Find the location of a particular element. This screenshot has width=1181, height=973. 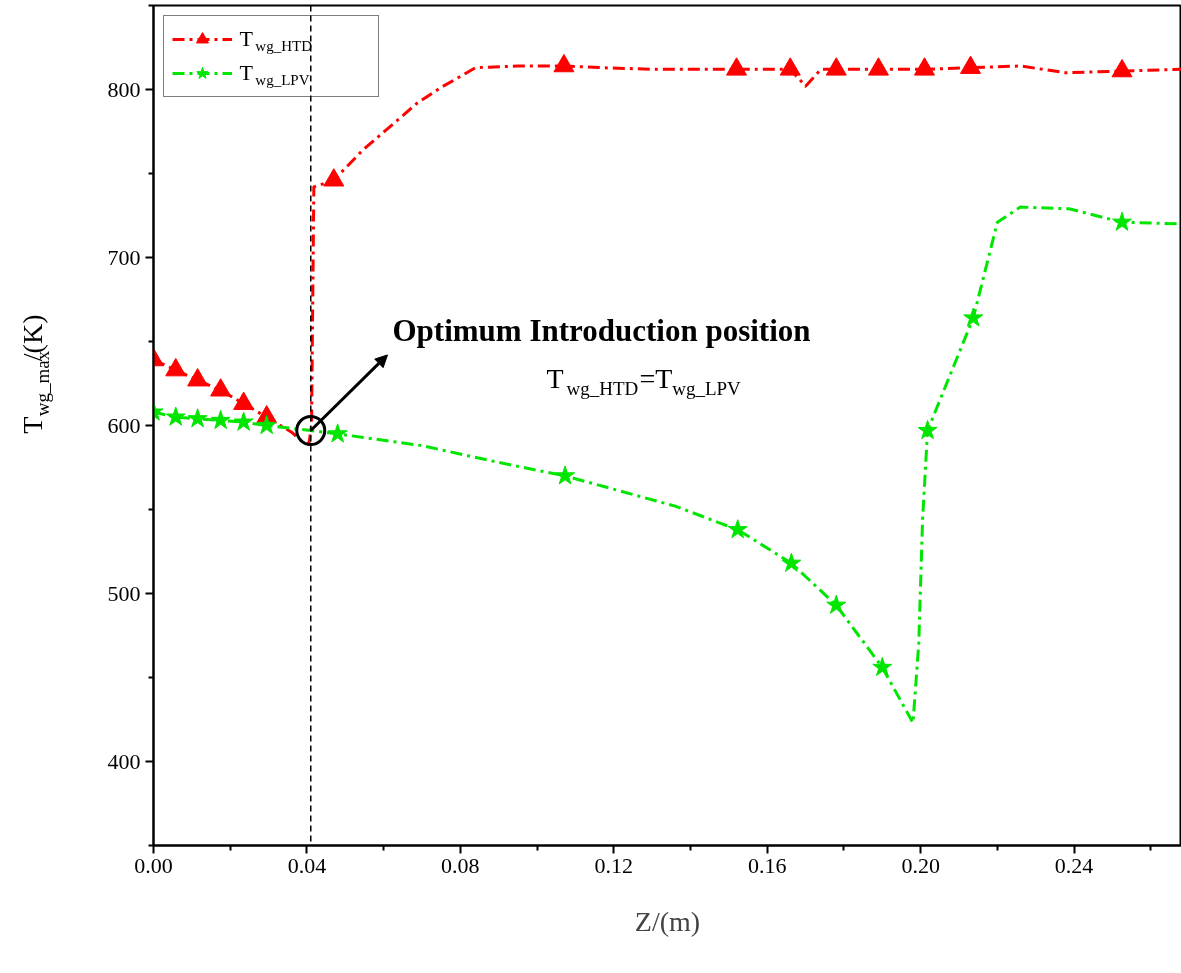

x-tick-label: 0.00 is located at coordinates (153, 865).